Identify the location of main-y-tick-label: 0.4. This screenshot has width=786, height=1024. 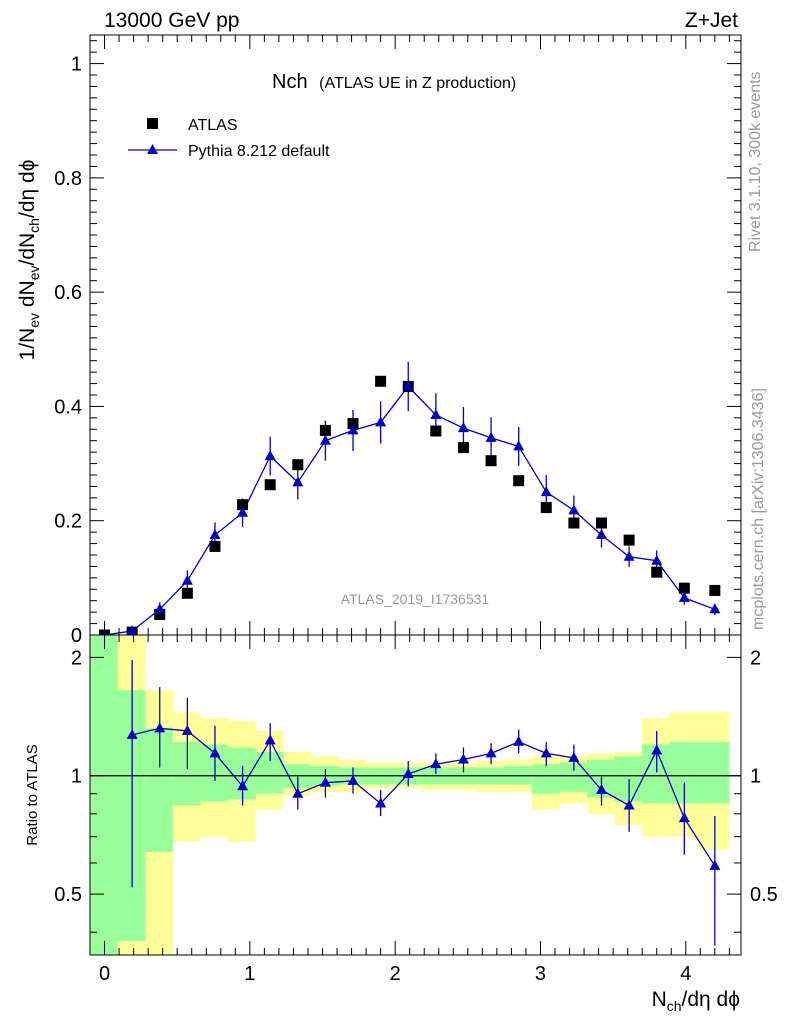
(68, 407).